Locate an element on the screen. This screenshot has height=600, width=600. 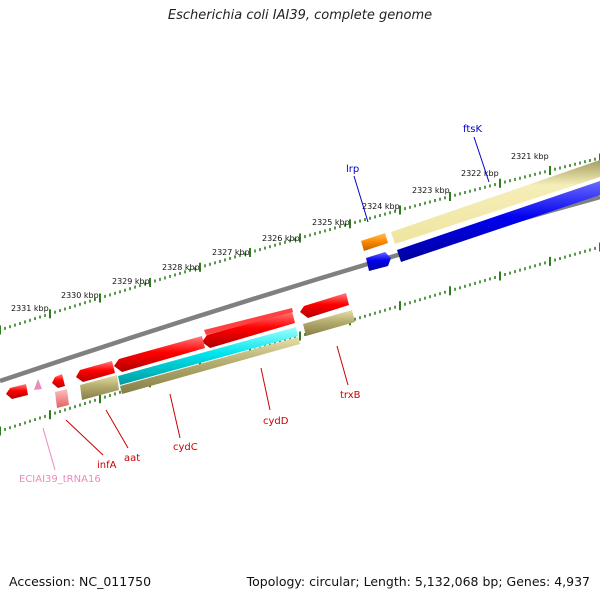
page-title: Escherichia coli IAI39, complete genome is located at coordinates (300, 15).